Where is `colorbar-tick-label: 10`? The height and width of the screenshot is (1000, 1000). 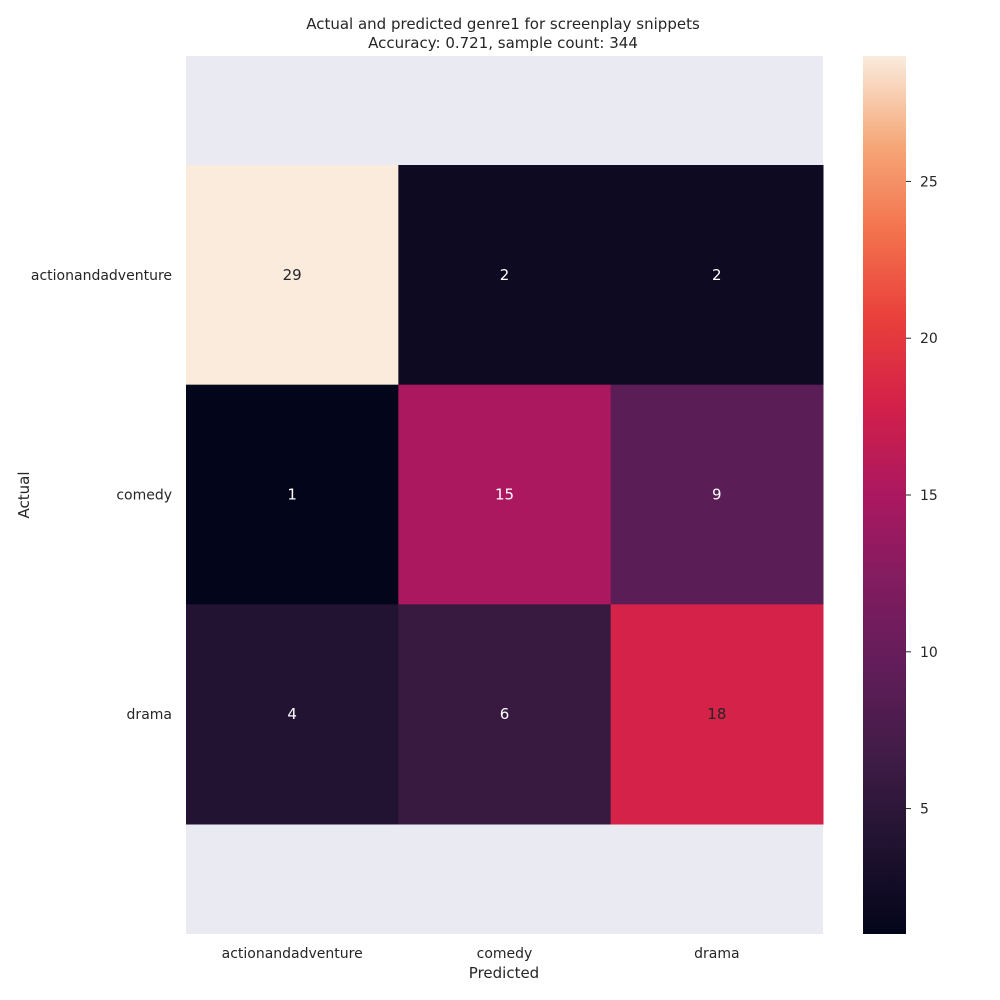 colorbar-tick-label: 10 is located at coordinates (929, 653).